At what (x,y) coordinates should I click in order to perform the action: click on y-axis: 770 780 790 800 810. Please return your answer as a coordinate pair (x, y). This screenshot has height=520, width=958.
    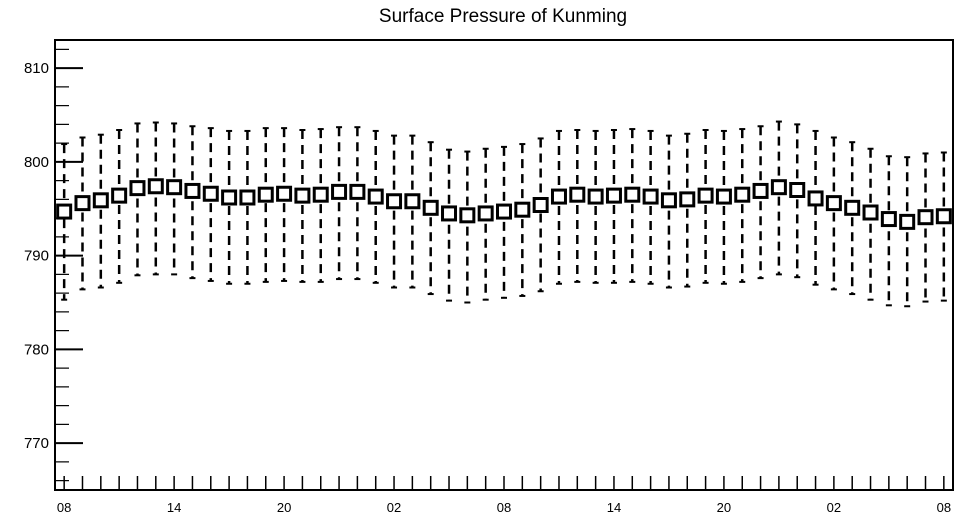
    Looking at the image, I should click on (53, 265).